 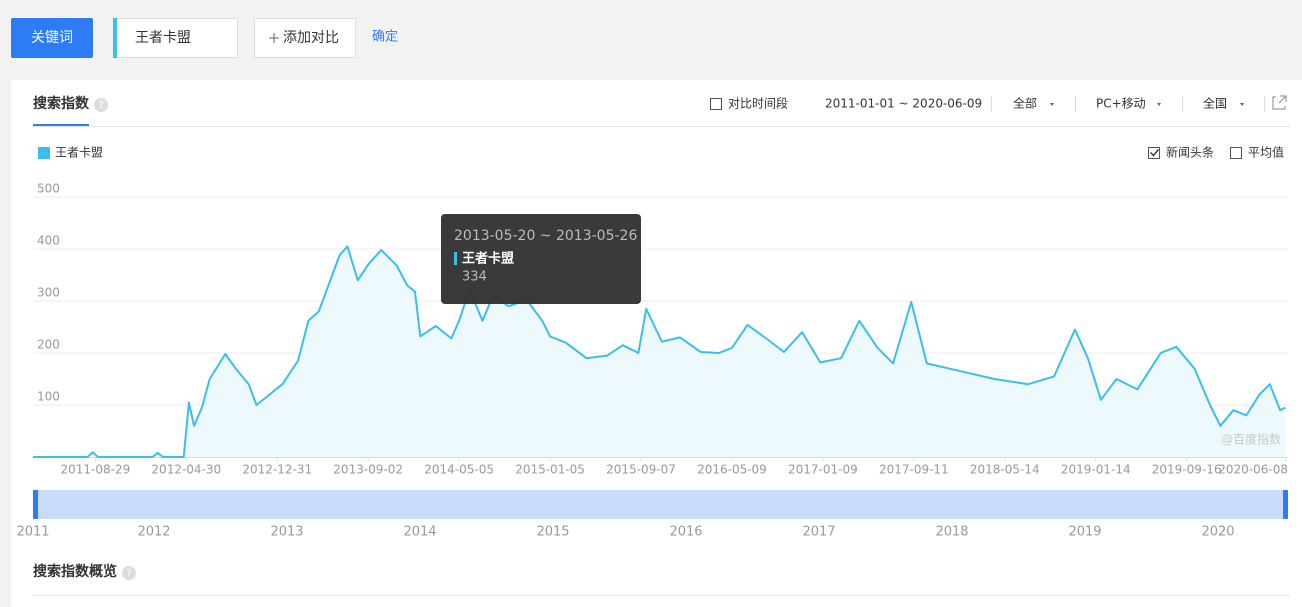 I want to click on keyword-button-label: 关键词, so click(x=52, y=38).